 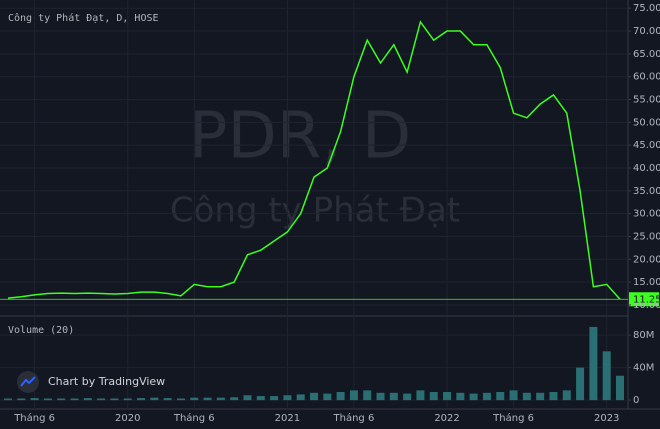 I want to click on y-tick-label: 20.00, so click(x=646, y=259).